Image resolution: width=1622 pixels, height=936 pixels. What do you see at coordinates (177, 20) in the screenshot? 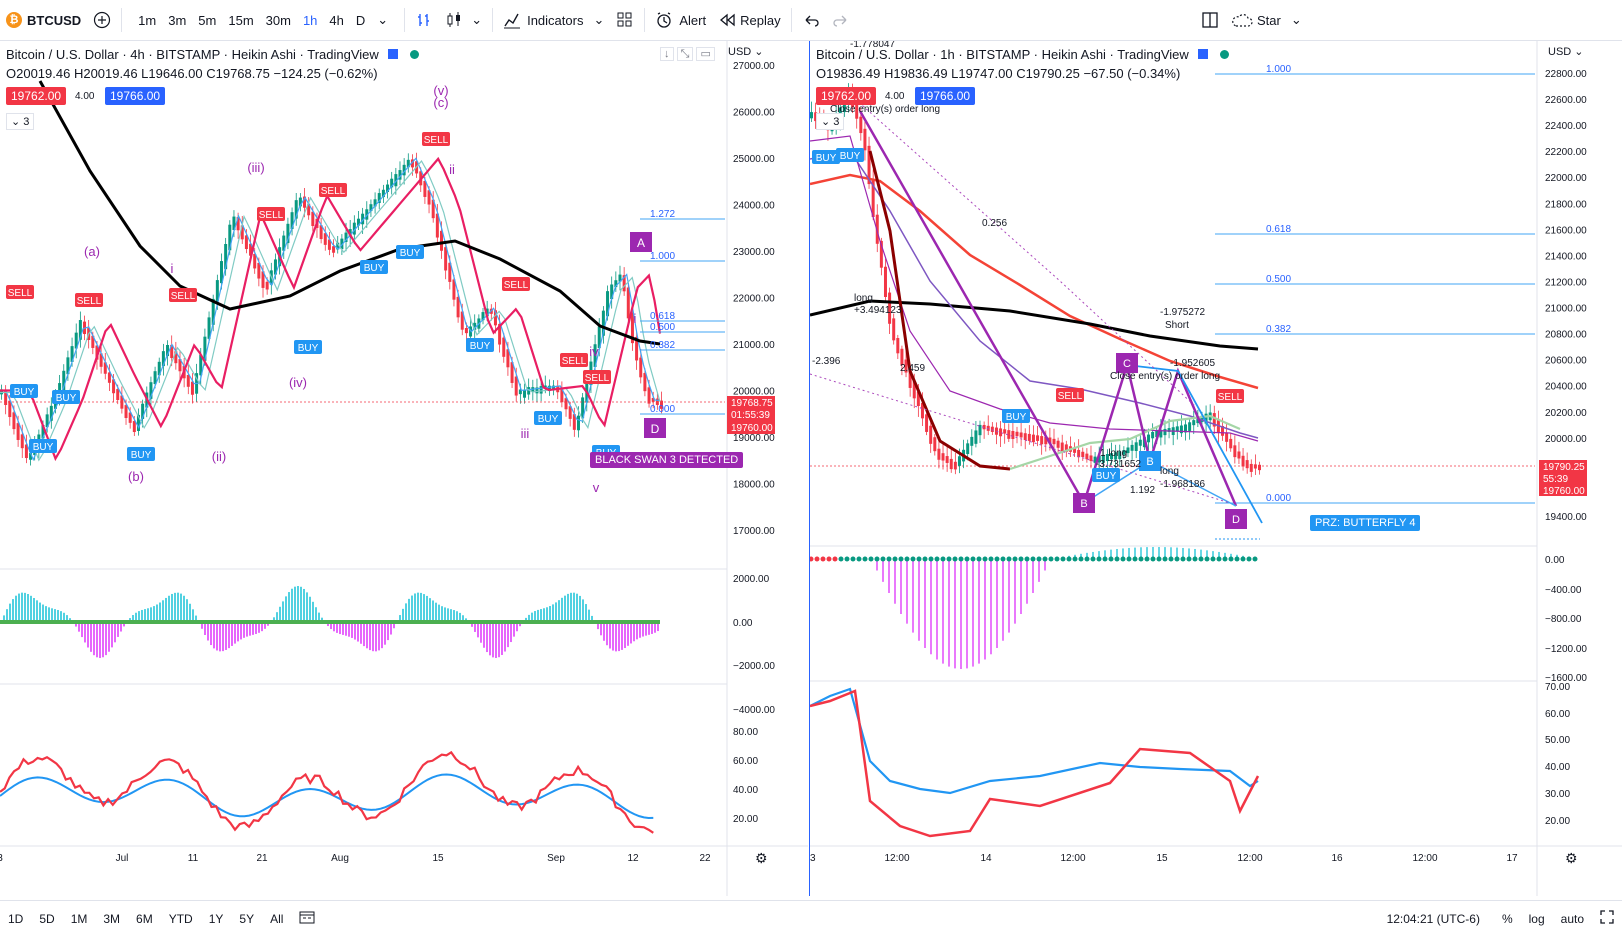
I see `interval-3m: 3m` at bounding box center [177, 20].